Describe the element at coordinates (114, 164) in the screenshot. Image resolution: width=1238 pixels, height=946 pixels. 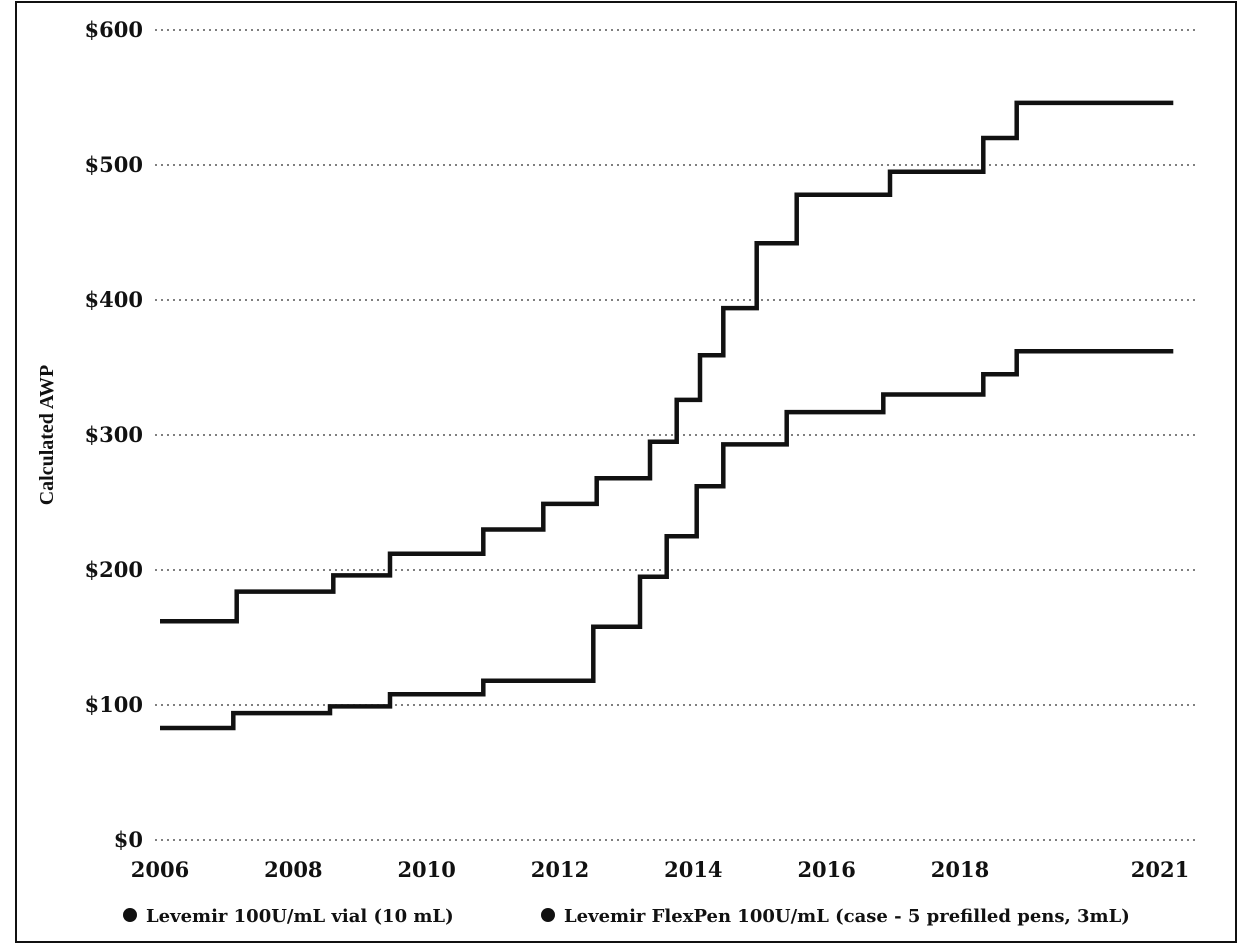
I see `y-tick-label: $500` at that location.